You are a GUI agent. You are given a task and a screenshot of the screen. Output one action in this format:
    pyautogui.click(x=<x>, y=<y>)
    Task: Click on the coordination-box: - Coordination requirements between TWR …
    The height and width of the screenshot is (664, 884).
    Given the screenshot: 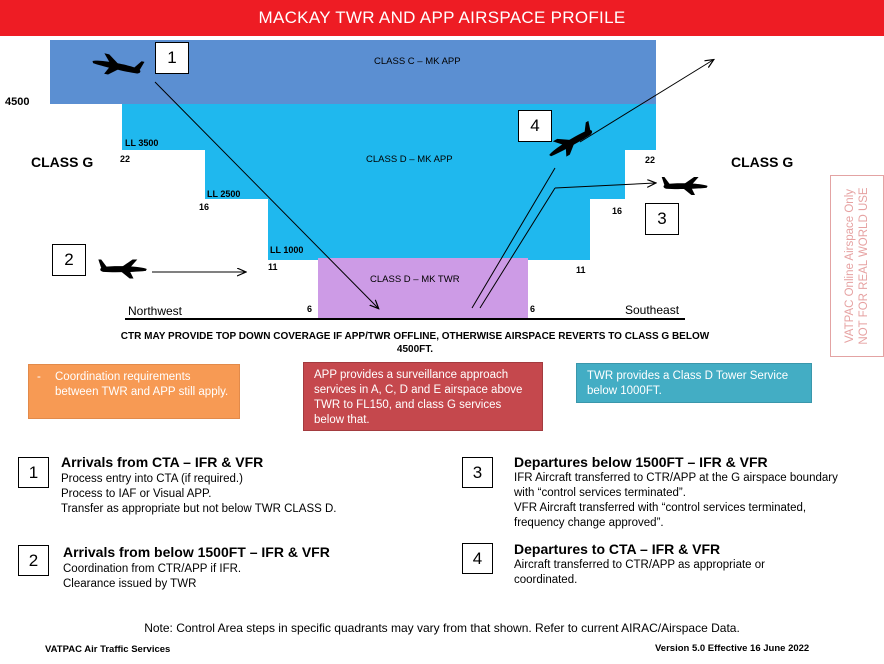 What is the action you would take?
    pyautogui.click(x=134, y=391)
    